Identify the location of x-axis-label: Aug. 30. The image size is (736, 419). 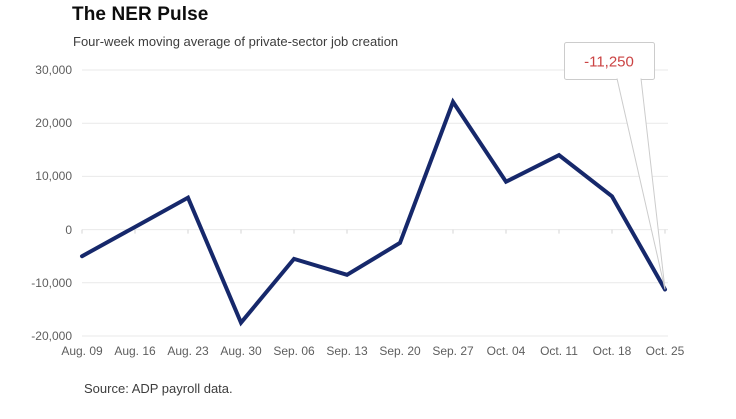
(241, 351).